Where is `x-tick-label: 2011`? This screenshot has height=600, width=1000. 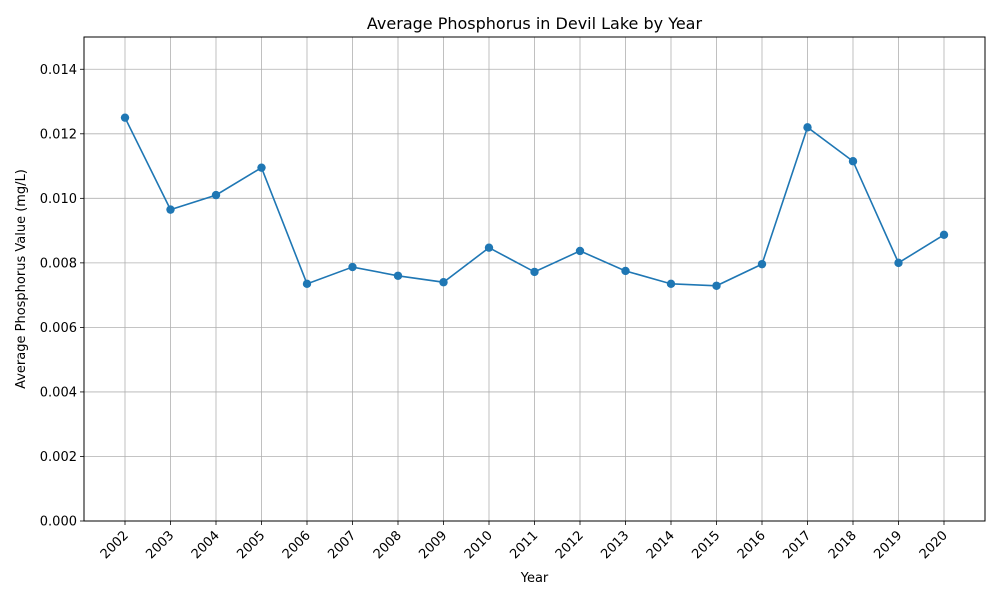
x-tick-label: 2011 is located at coordinates (524, 545).